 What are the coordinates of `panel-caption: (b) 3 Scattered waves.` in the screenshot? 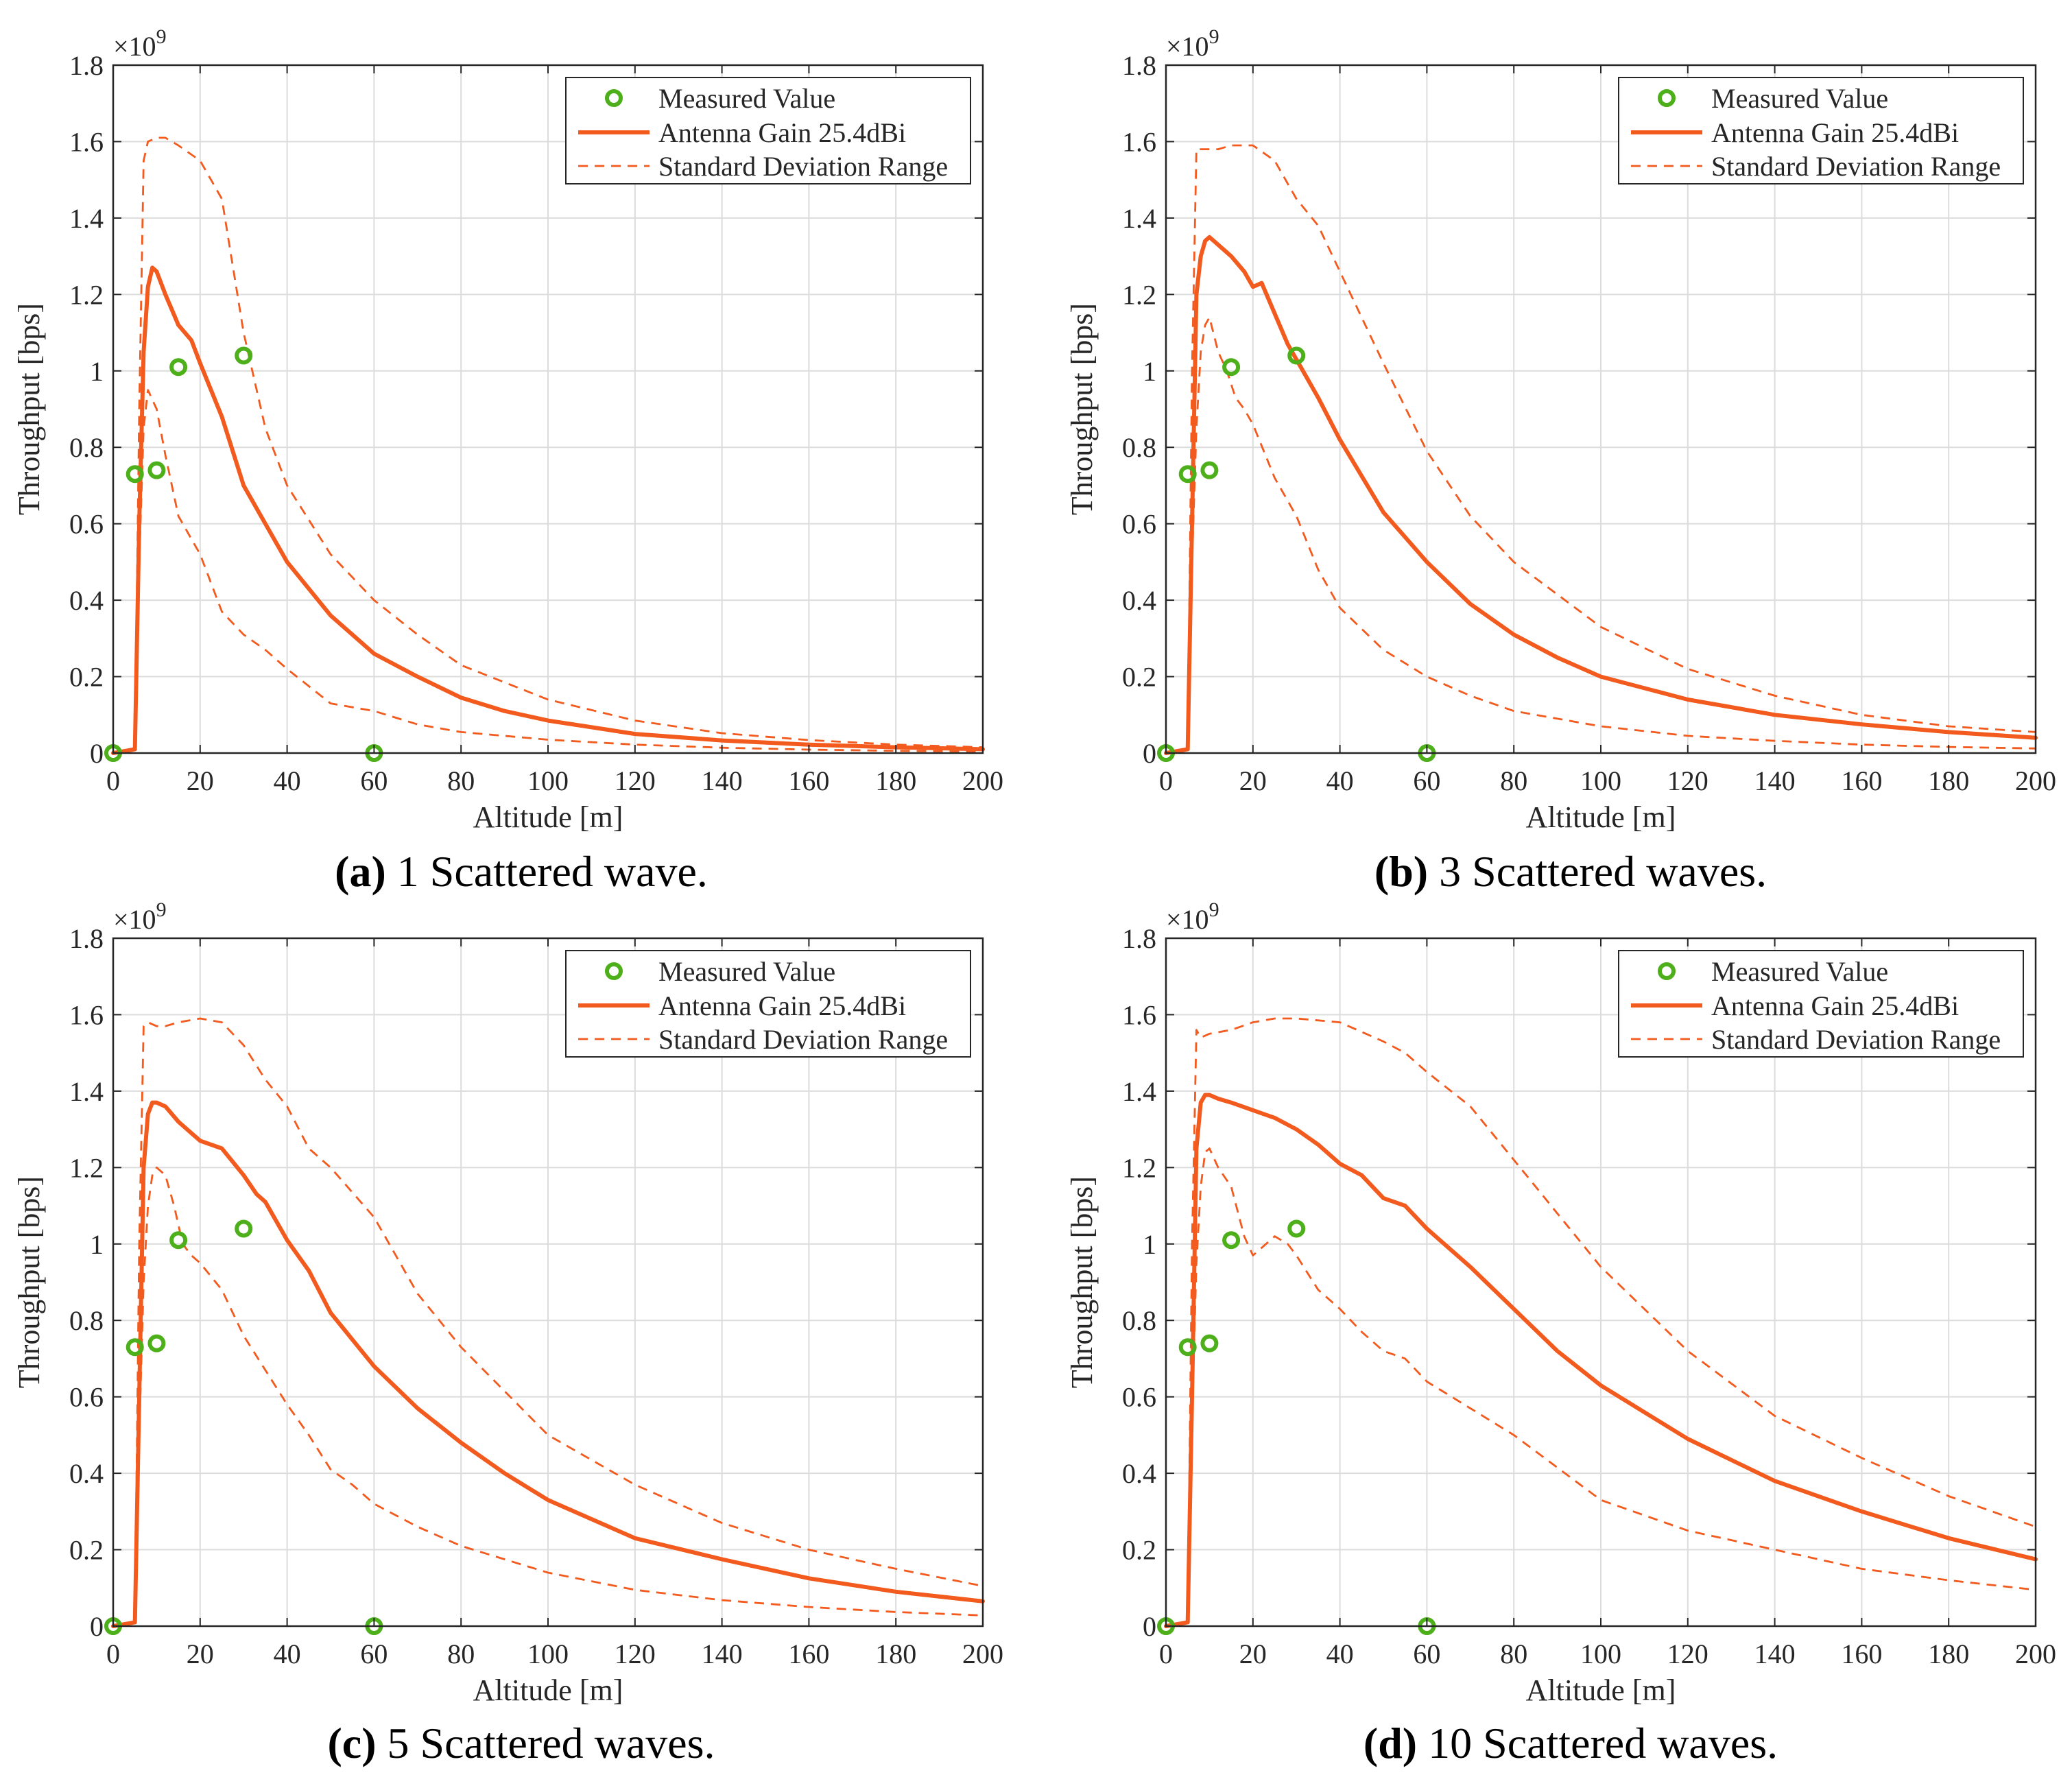 It's located at (1570, 871).